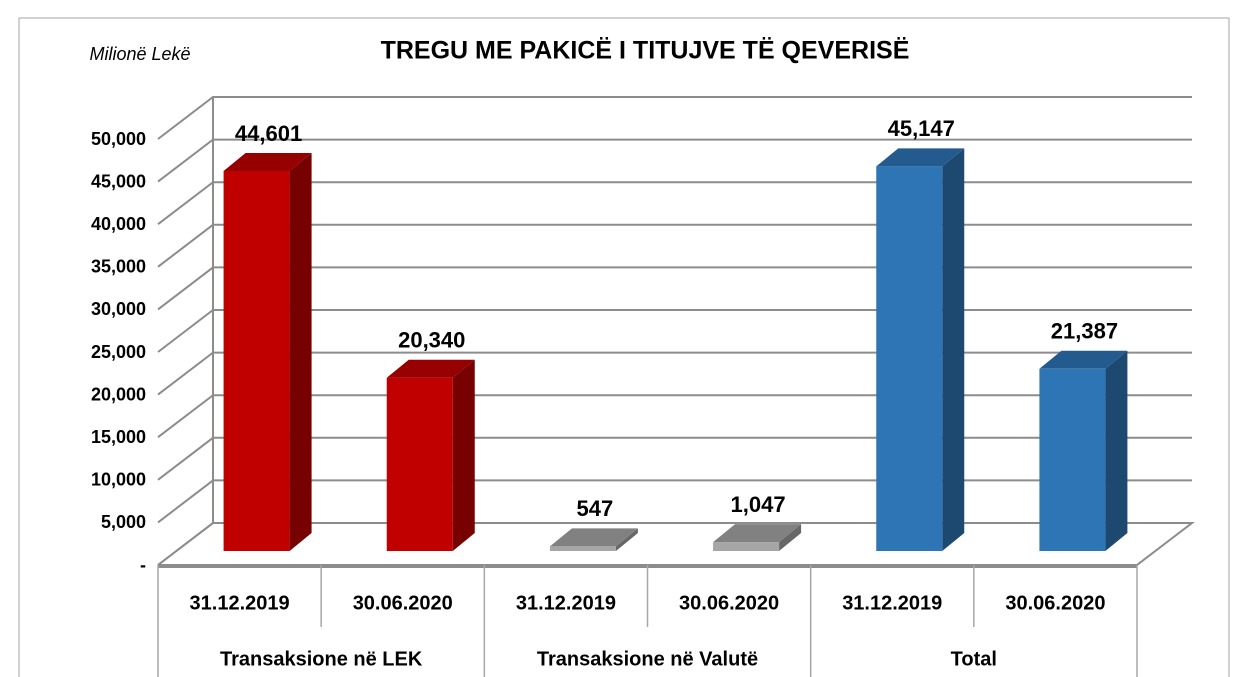 The width and height of the screenshot is (1247, 677). I want to click on y-tick-label: 5,000, so click(123, 522).